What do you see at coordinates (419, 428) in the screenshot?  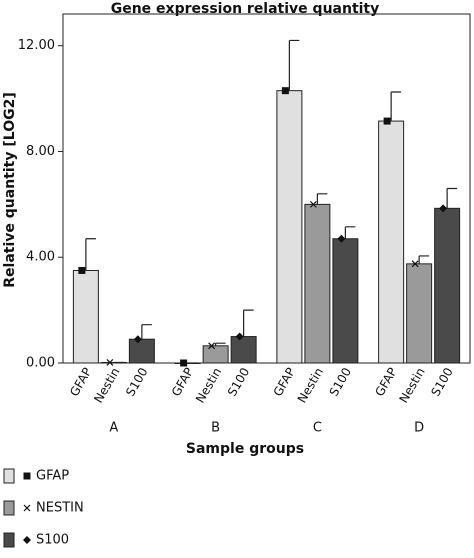 I see `x-group-label: D` at bounding box center [419, 428].